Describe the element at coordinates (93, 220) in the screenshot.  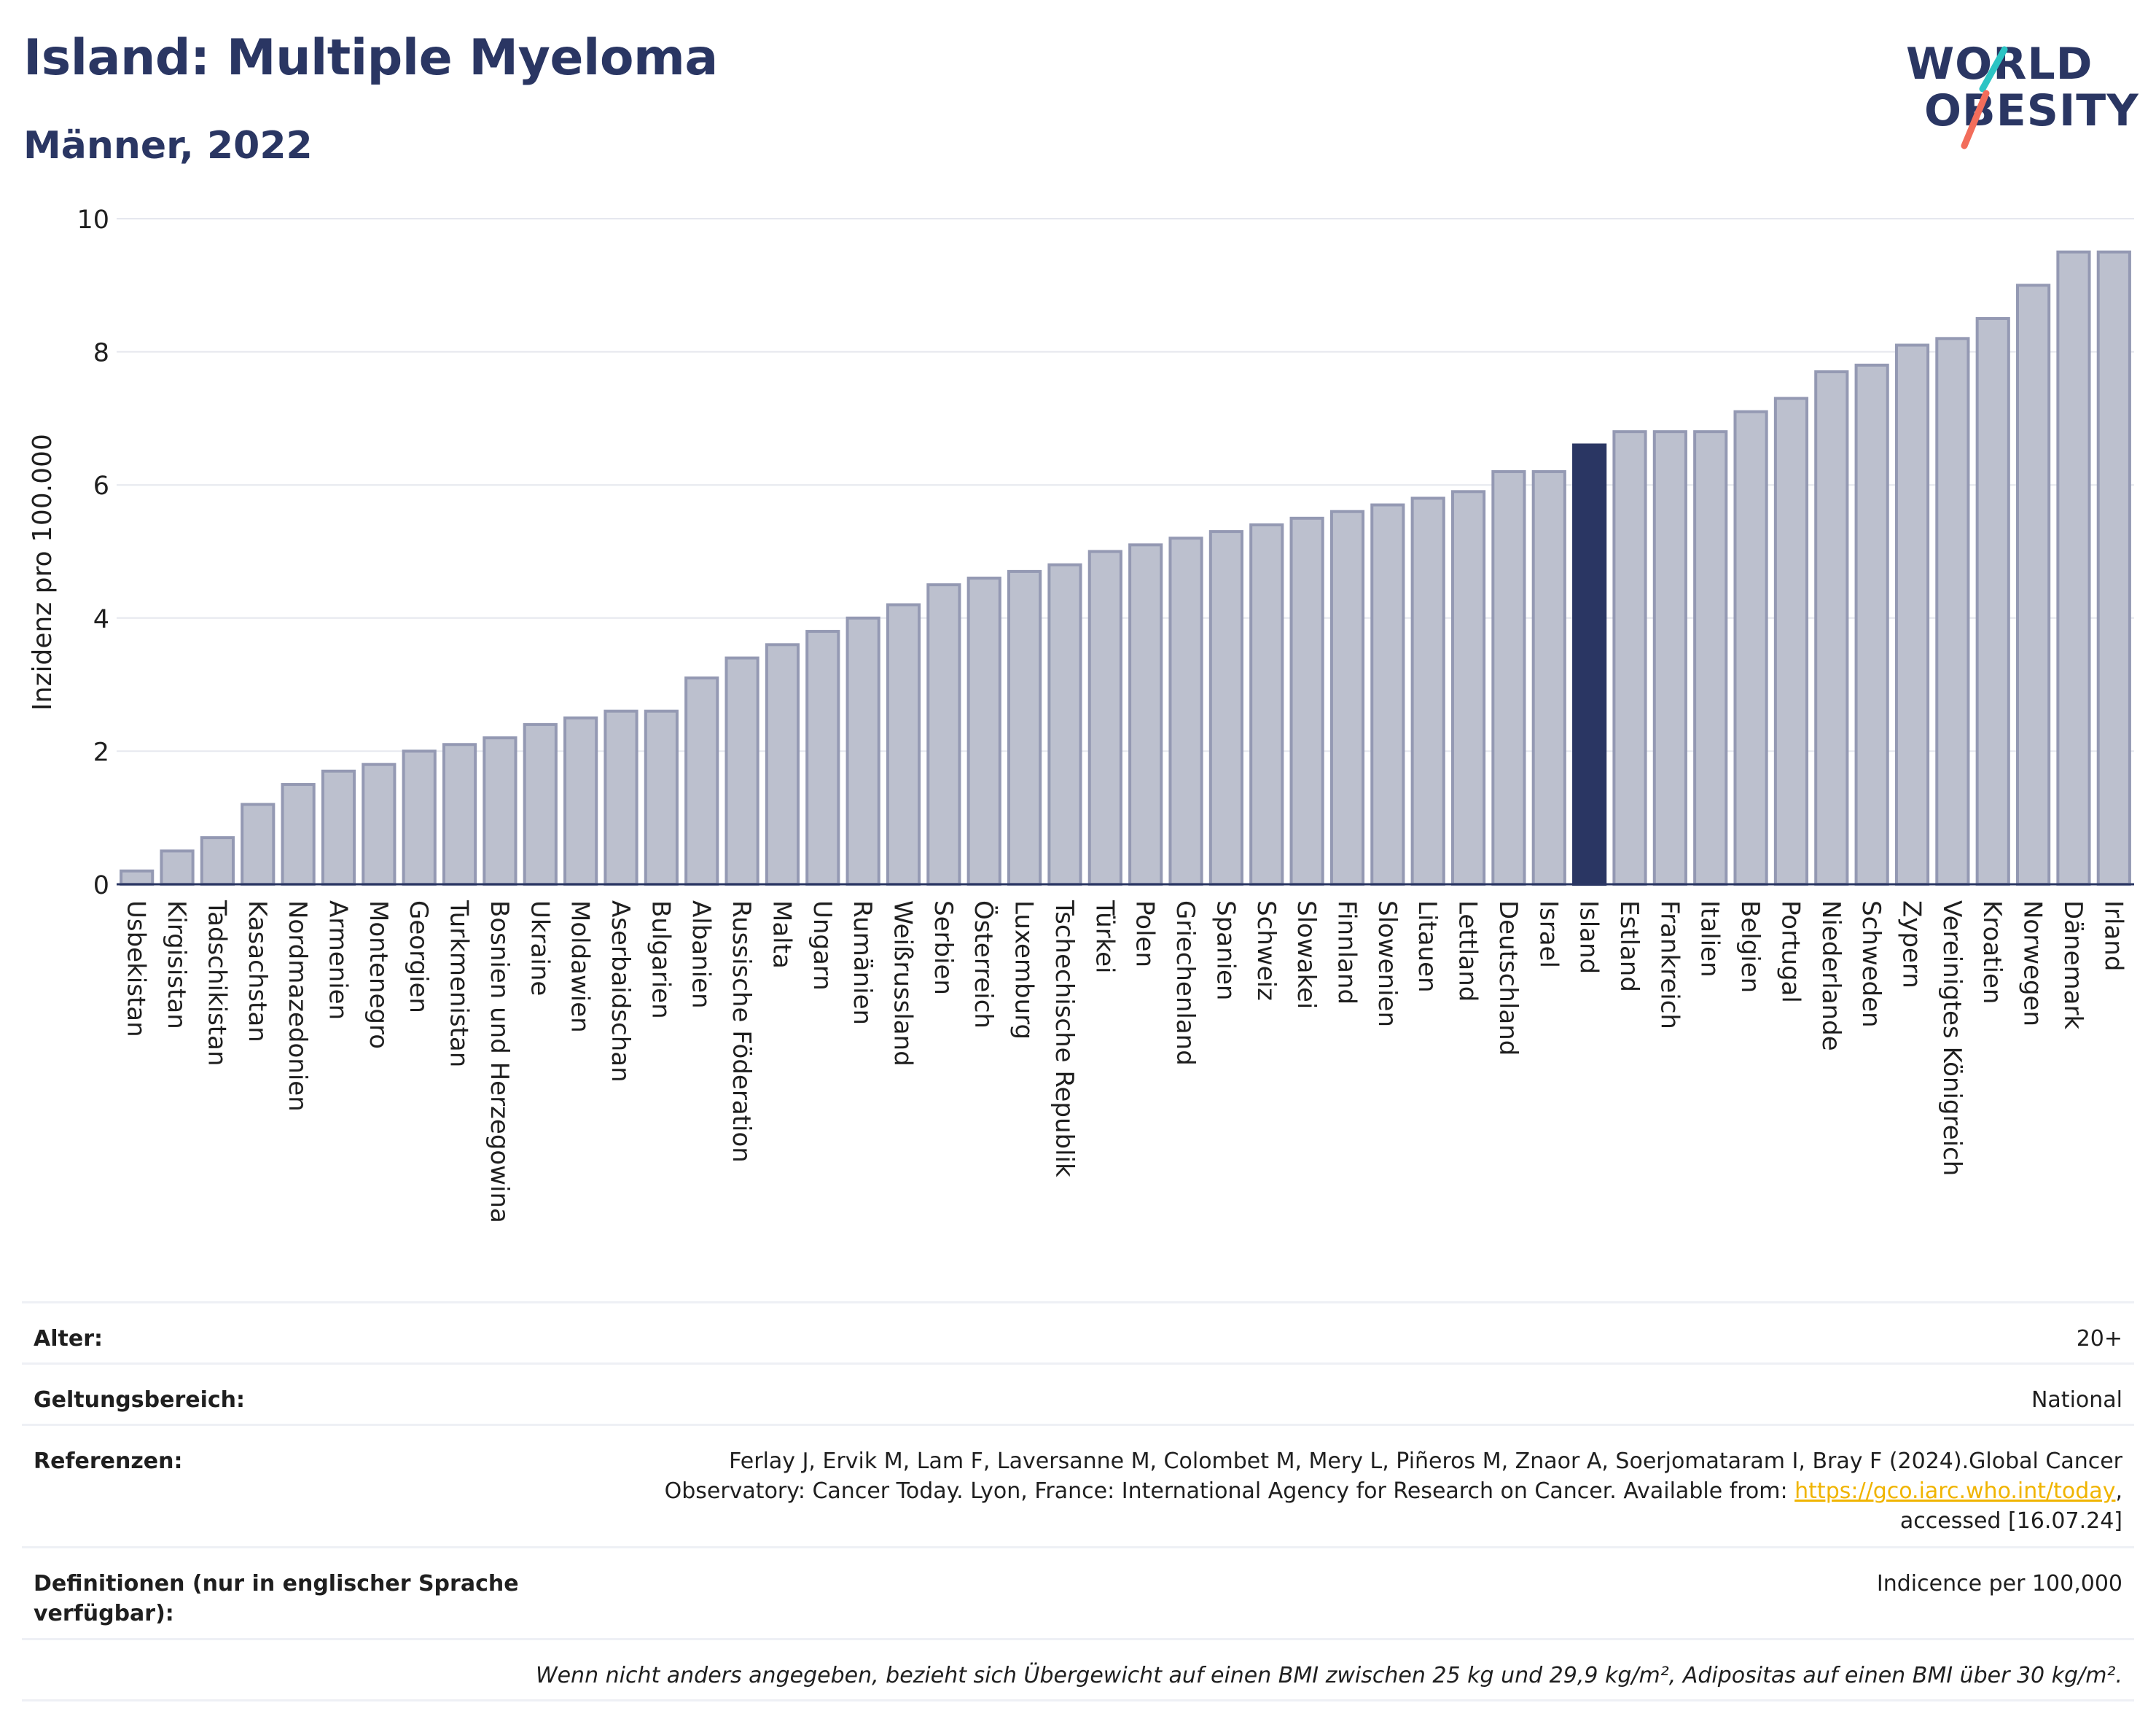
I see `y-tick-label: 10` at that location.